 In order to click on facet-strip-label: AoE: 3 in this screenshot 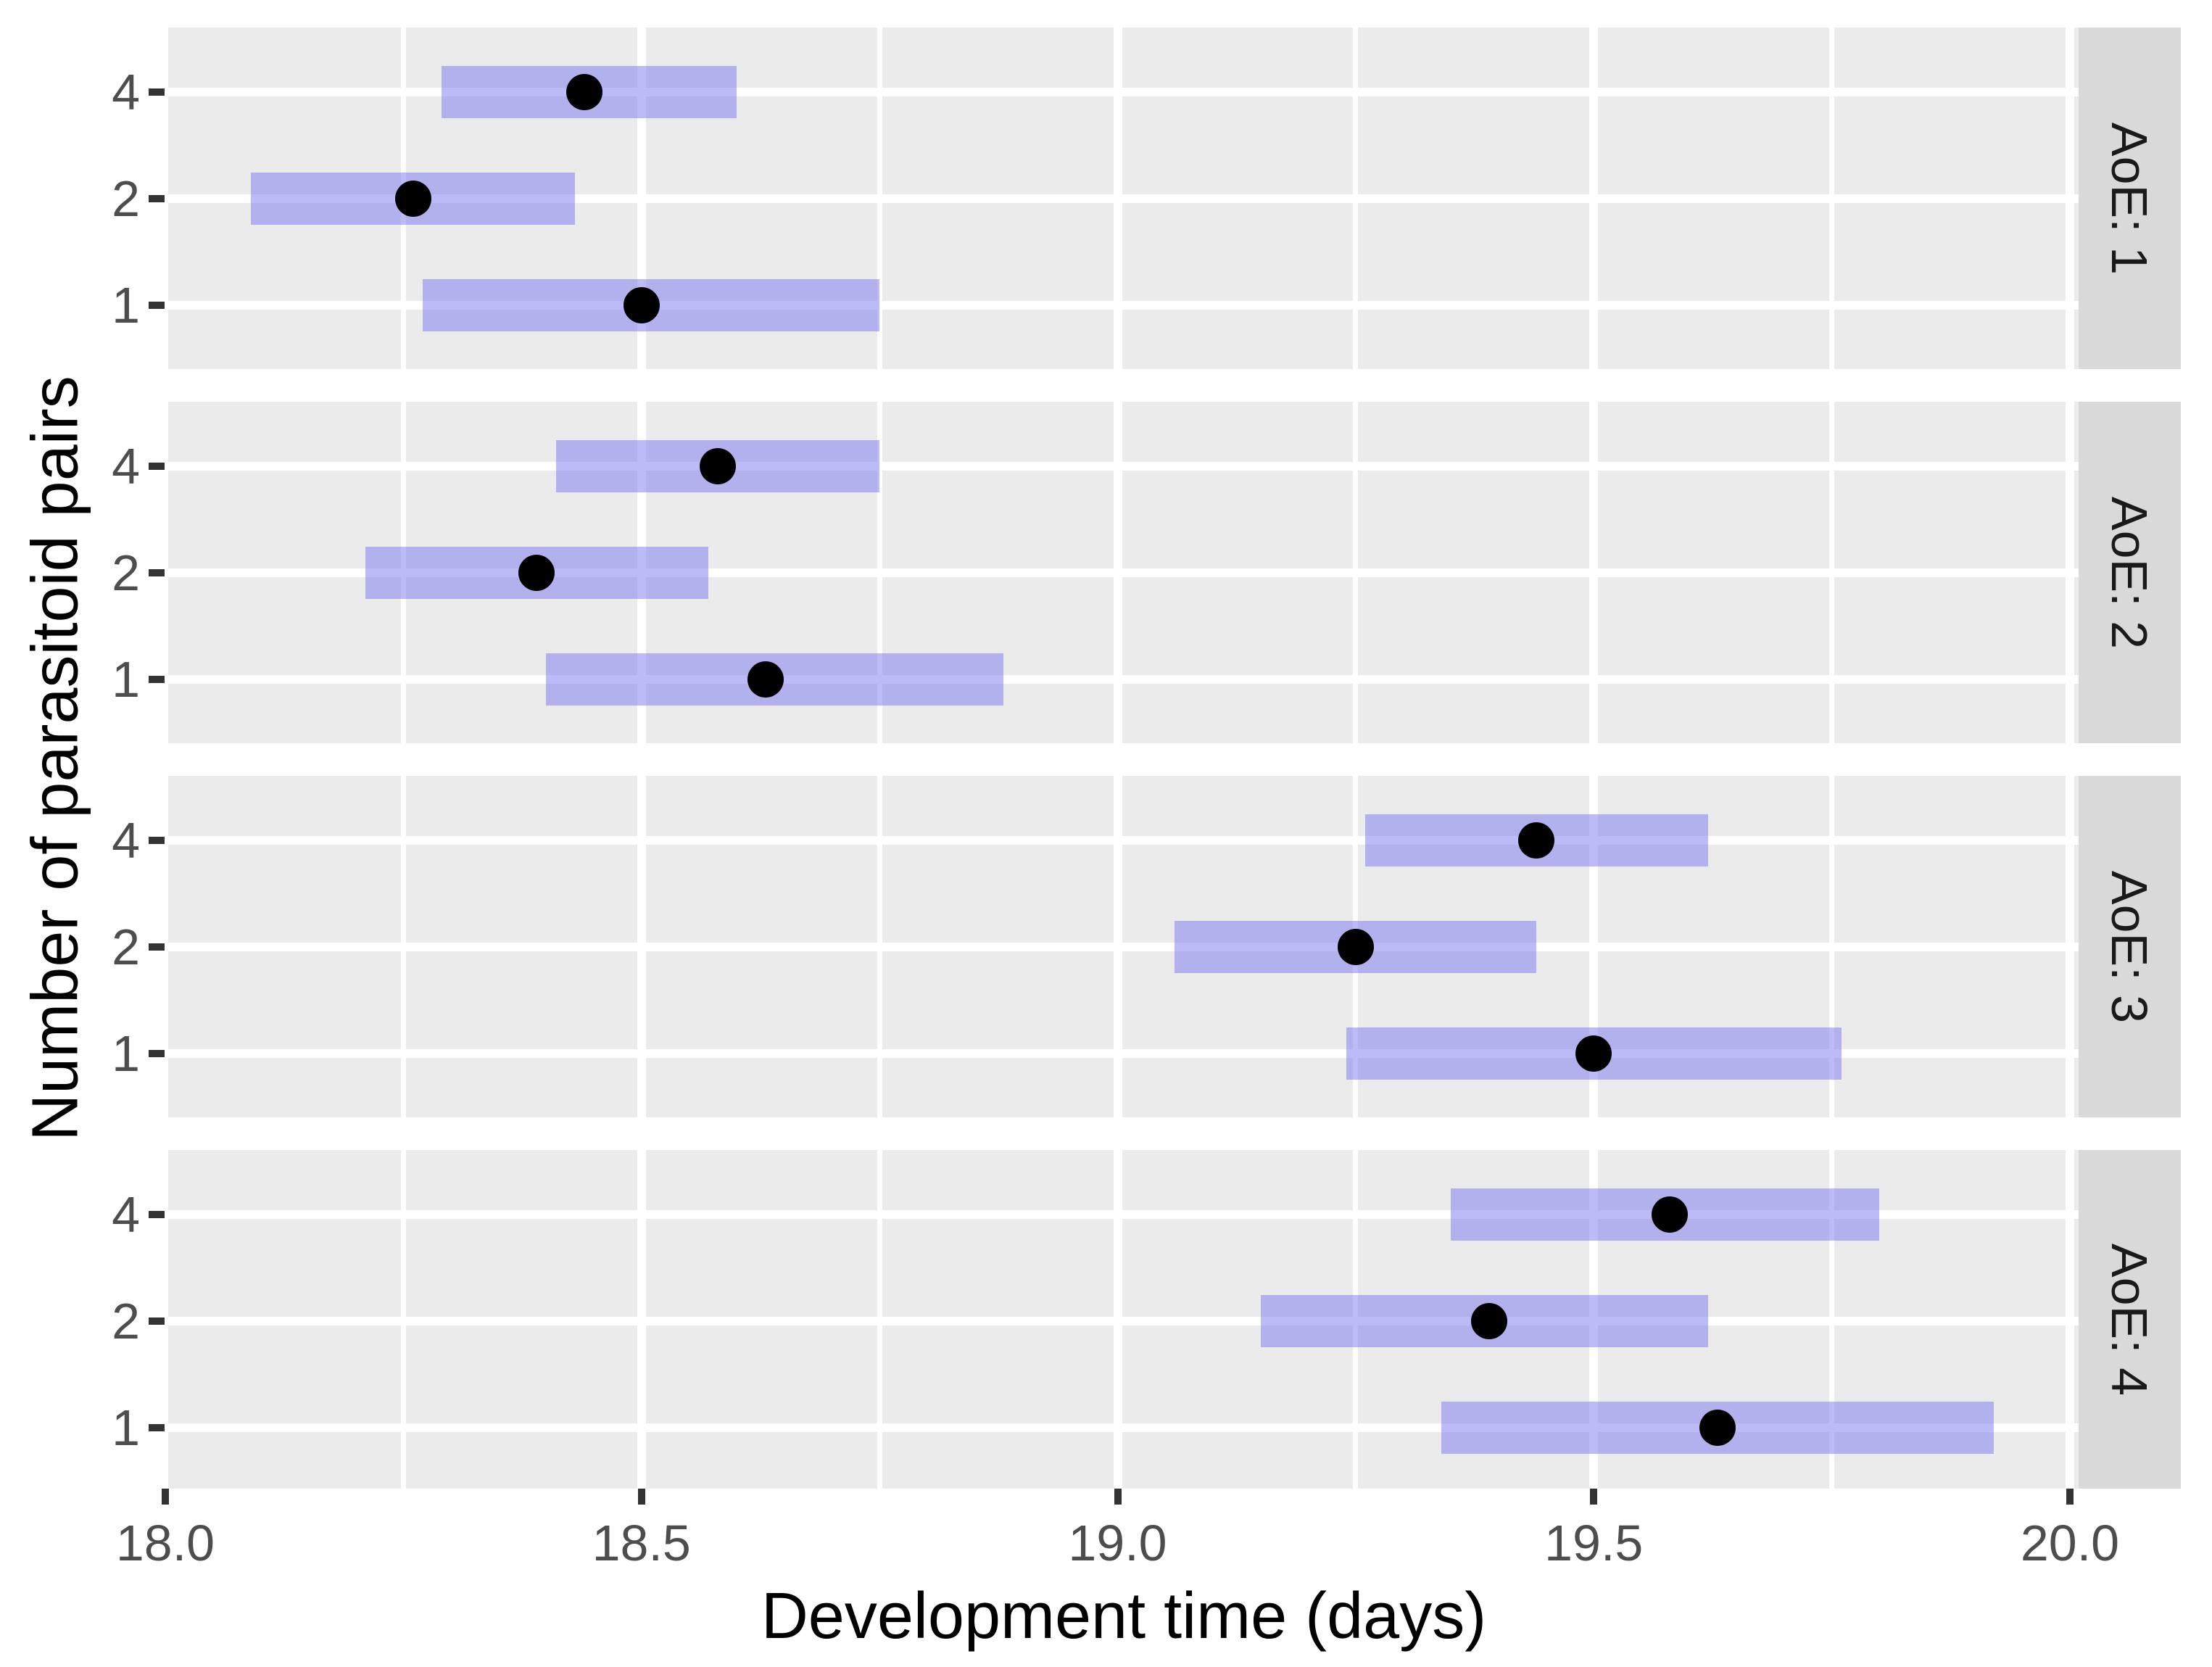, I will do `click(2129, 946)`.